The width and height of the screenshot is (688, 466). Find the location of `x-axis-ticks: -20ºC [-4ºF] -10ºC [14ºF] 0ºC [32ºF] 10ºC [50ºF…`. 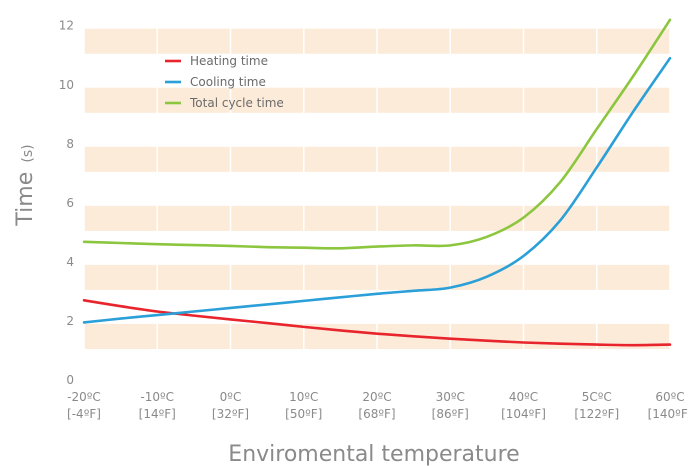

x-axis-ticks: -20ºC [-4ºF] -10ºC [14ºF] 0ºC [32ºF] 10ºC [50ºF… is located at coordinates (377, 405).